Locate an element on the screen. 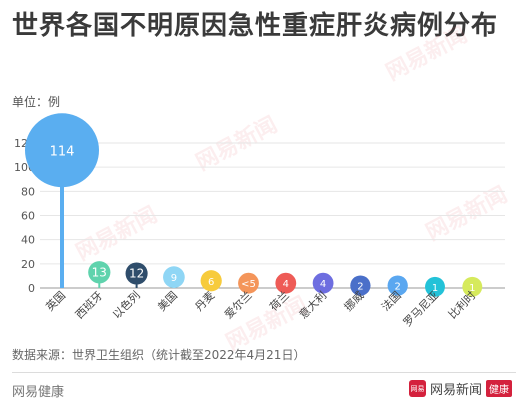 The height and width of the screenshot is (411, 528). x-tick-label: 英国 is located at coordinates (55, 300).